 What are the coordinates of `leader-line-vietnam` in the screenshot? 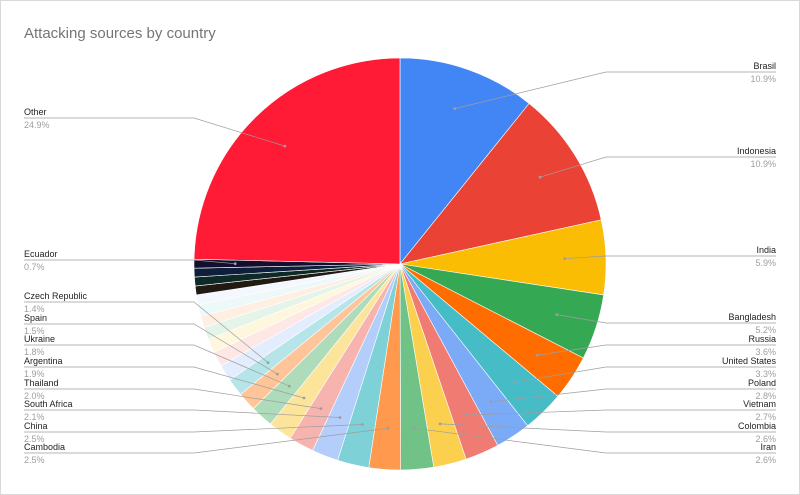 It's located at (620, 412).